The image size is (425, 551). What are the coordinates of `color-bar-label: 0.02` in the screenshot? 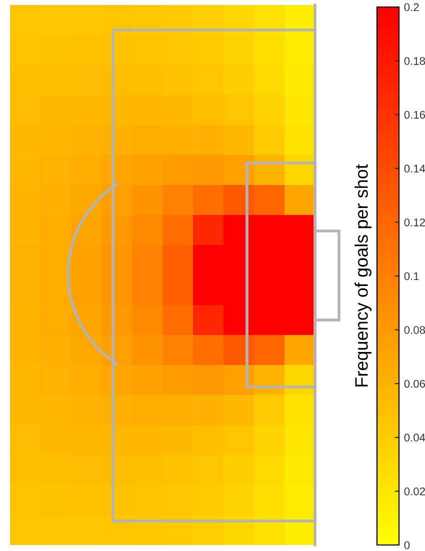 It's located at (414, 491).